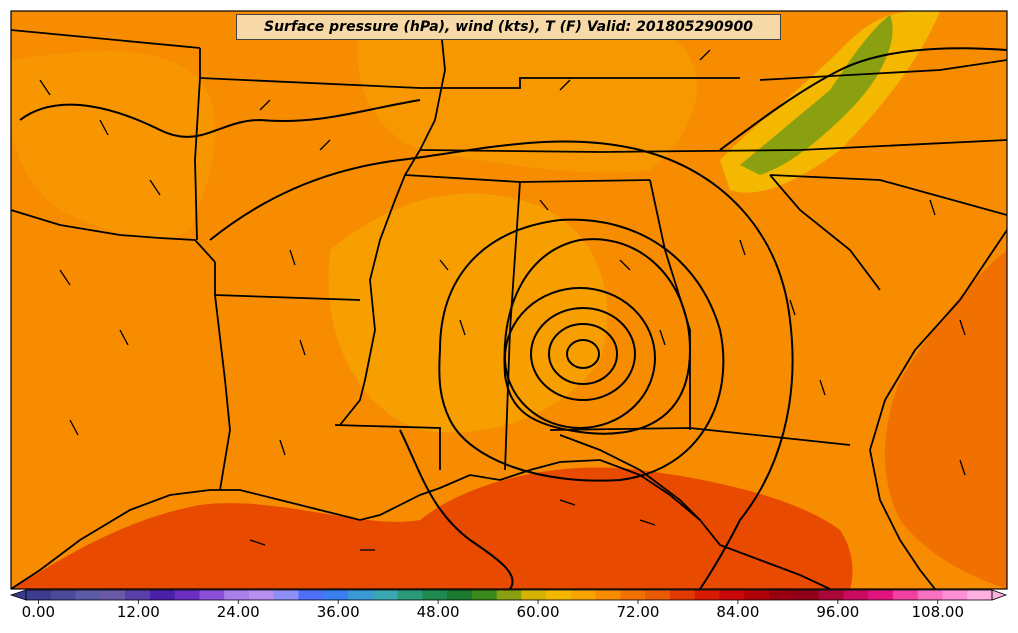 The image size is (1018, 633). What do you see at coordinates (197, 159) in the screenshot?
I see `border-ok-ar` at bounding box center [197, 159].